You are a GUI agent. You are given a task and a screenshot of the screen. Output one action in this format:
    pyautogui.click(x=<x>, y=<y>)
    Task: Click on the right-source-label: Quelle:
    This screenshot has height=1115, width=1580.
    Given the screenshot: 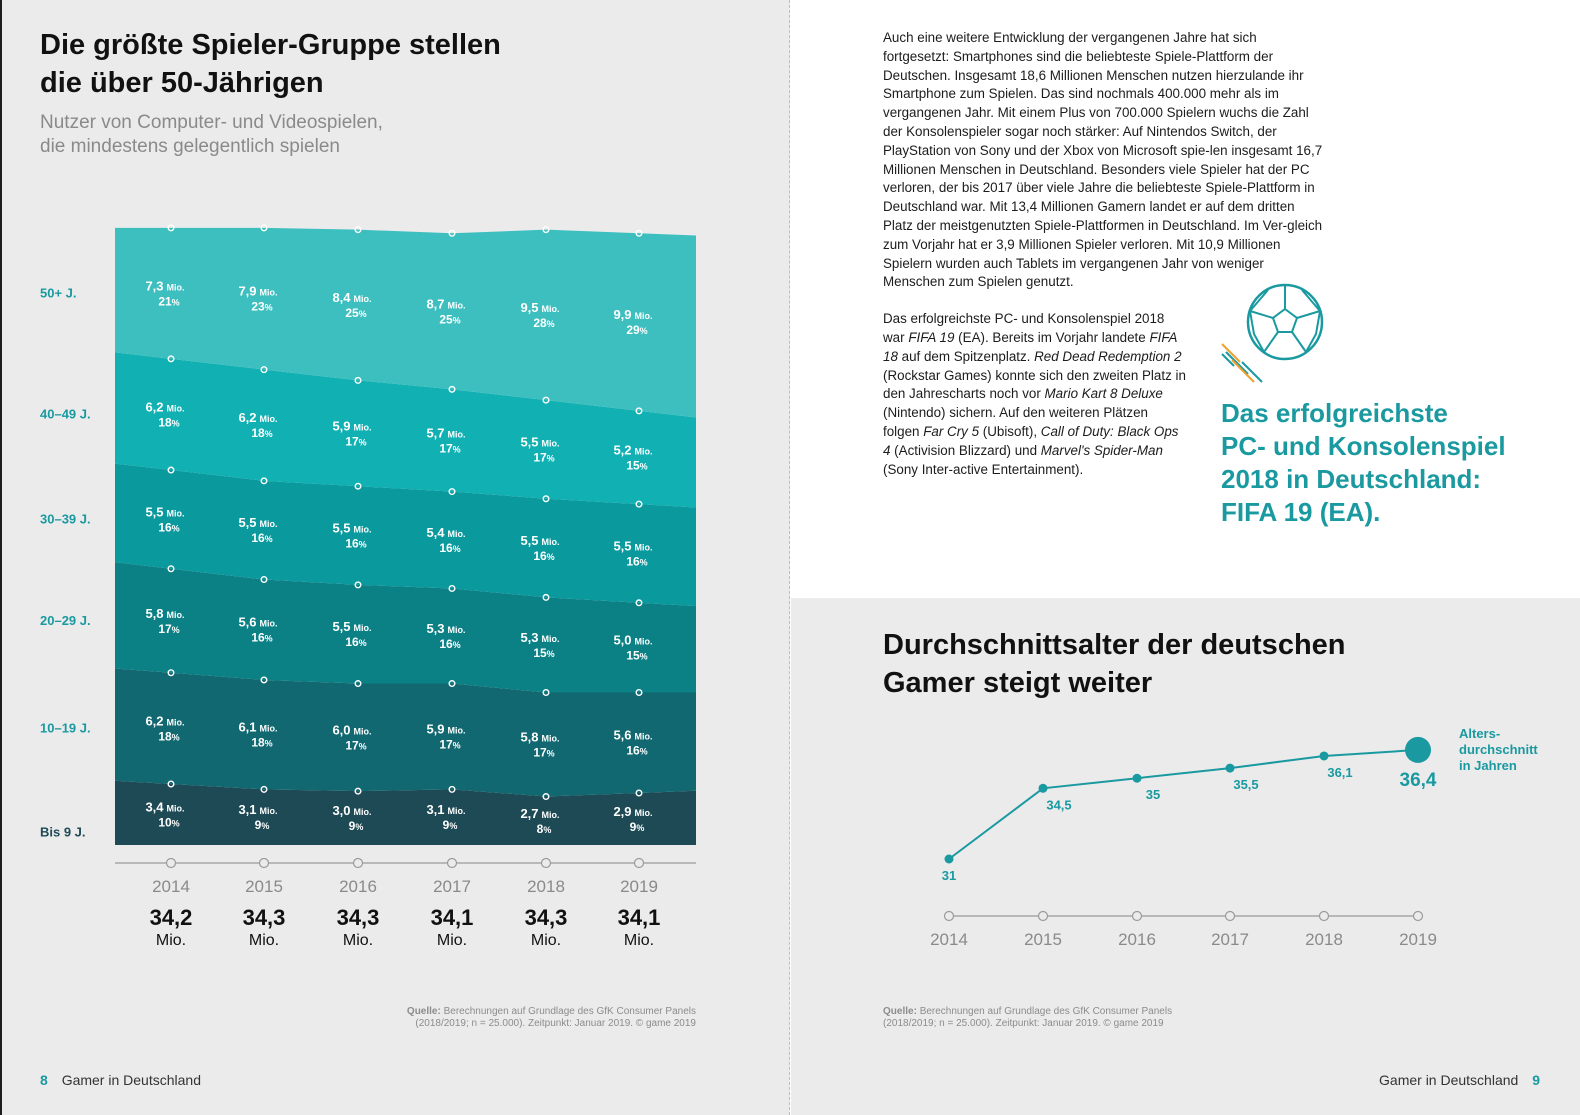 What is the action you would take?
    pyautogui.click(x=900, y=1011)
    